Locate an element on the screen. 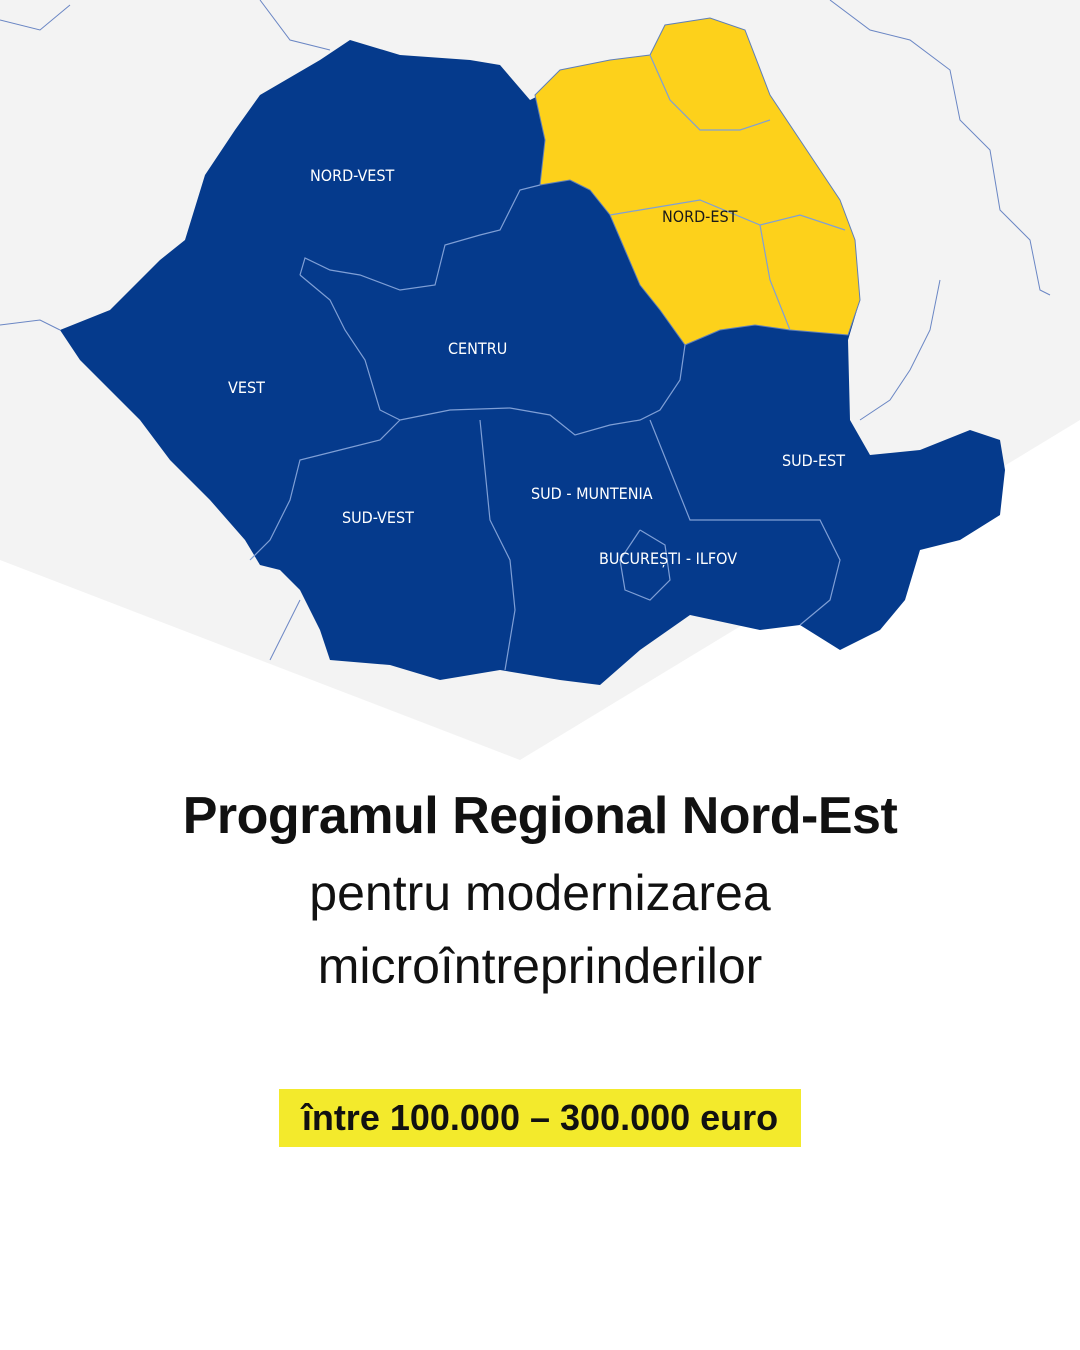 This screenshot has height=1350, width=1080. funding-range-badge: între 100.000 – 300.000 euro is located at coordinates (540, 1118).